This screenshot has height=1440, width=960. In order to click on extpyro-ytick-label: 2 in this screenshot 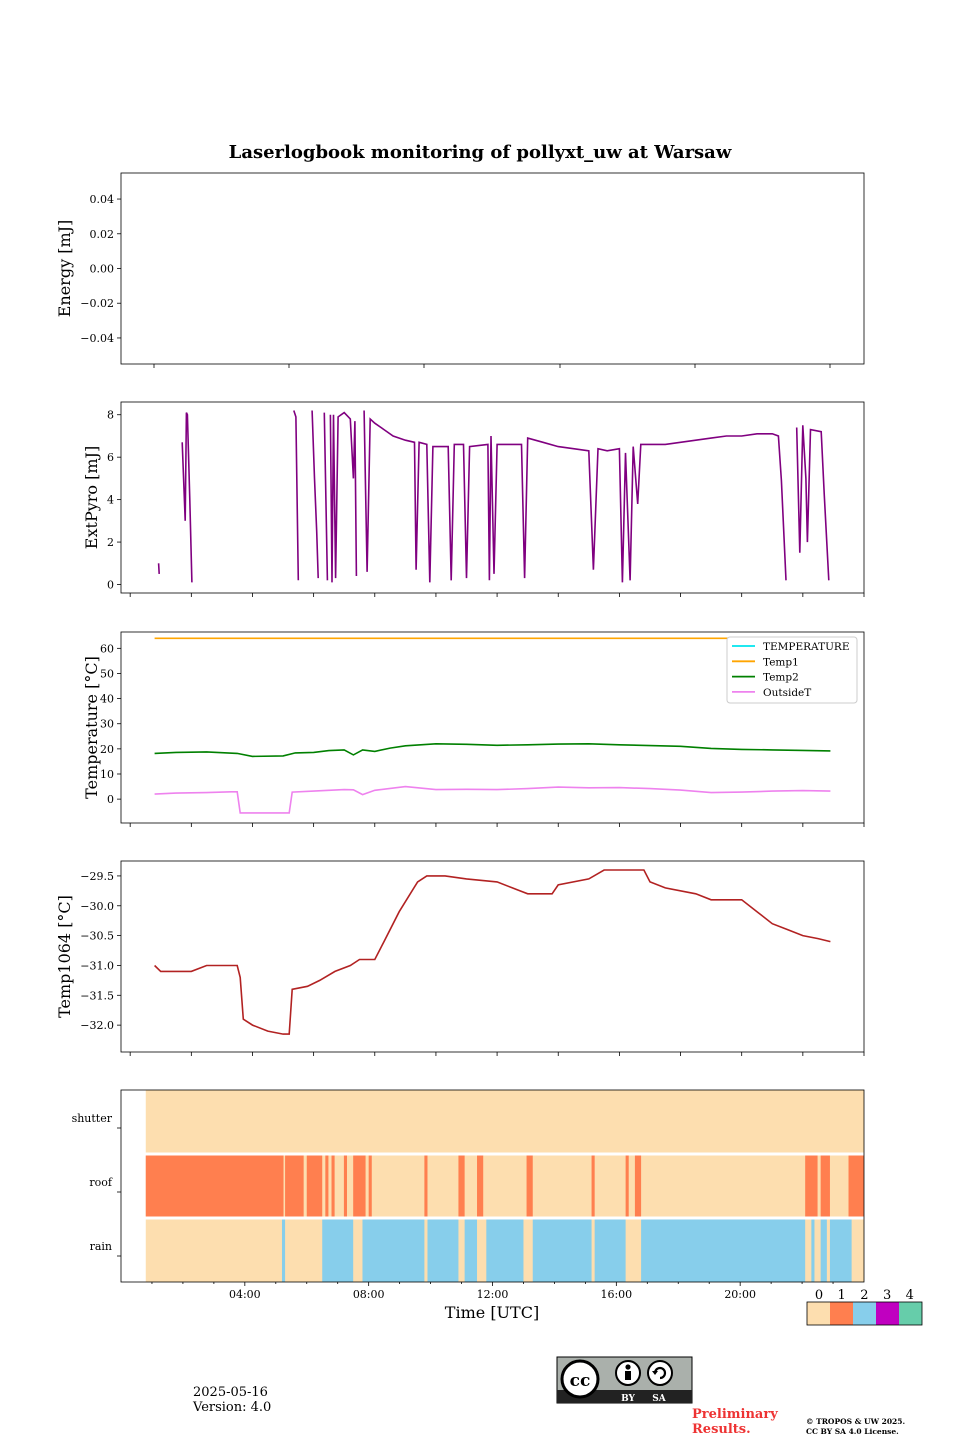, I will do `click(110, 542)`.